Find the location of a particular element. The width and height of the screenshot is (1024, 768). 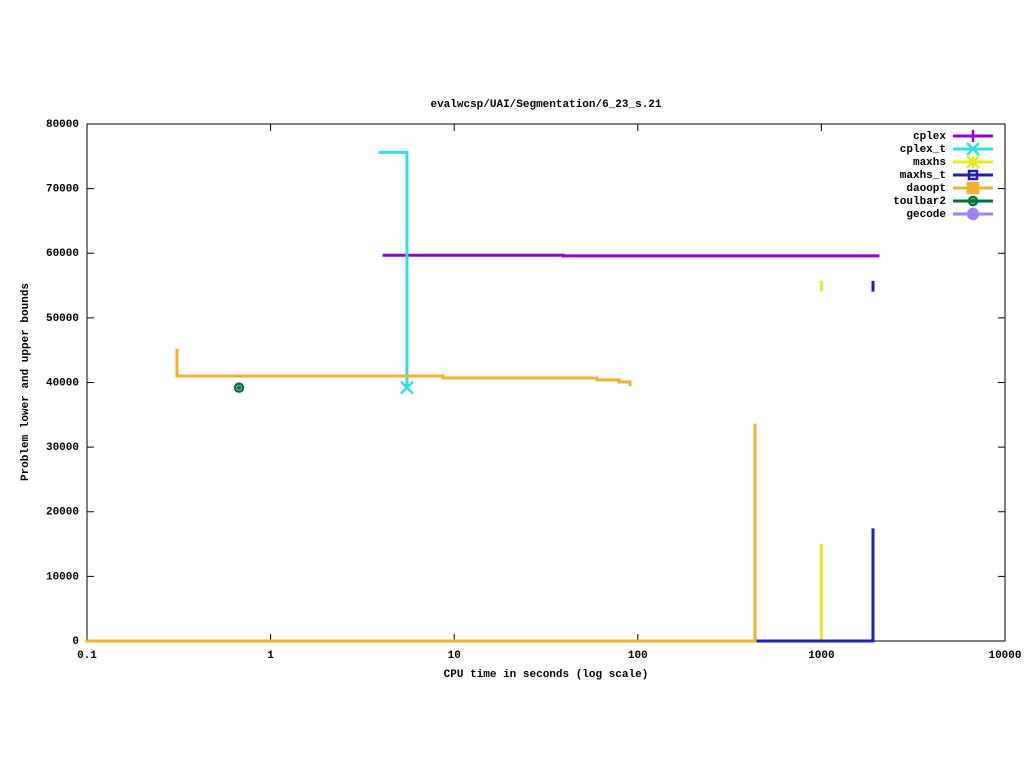

legend-label: daoopt is located at coordinates (926, 189).